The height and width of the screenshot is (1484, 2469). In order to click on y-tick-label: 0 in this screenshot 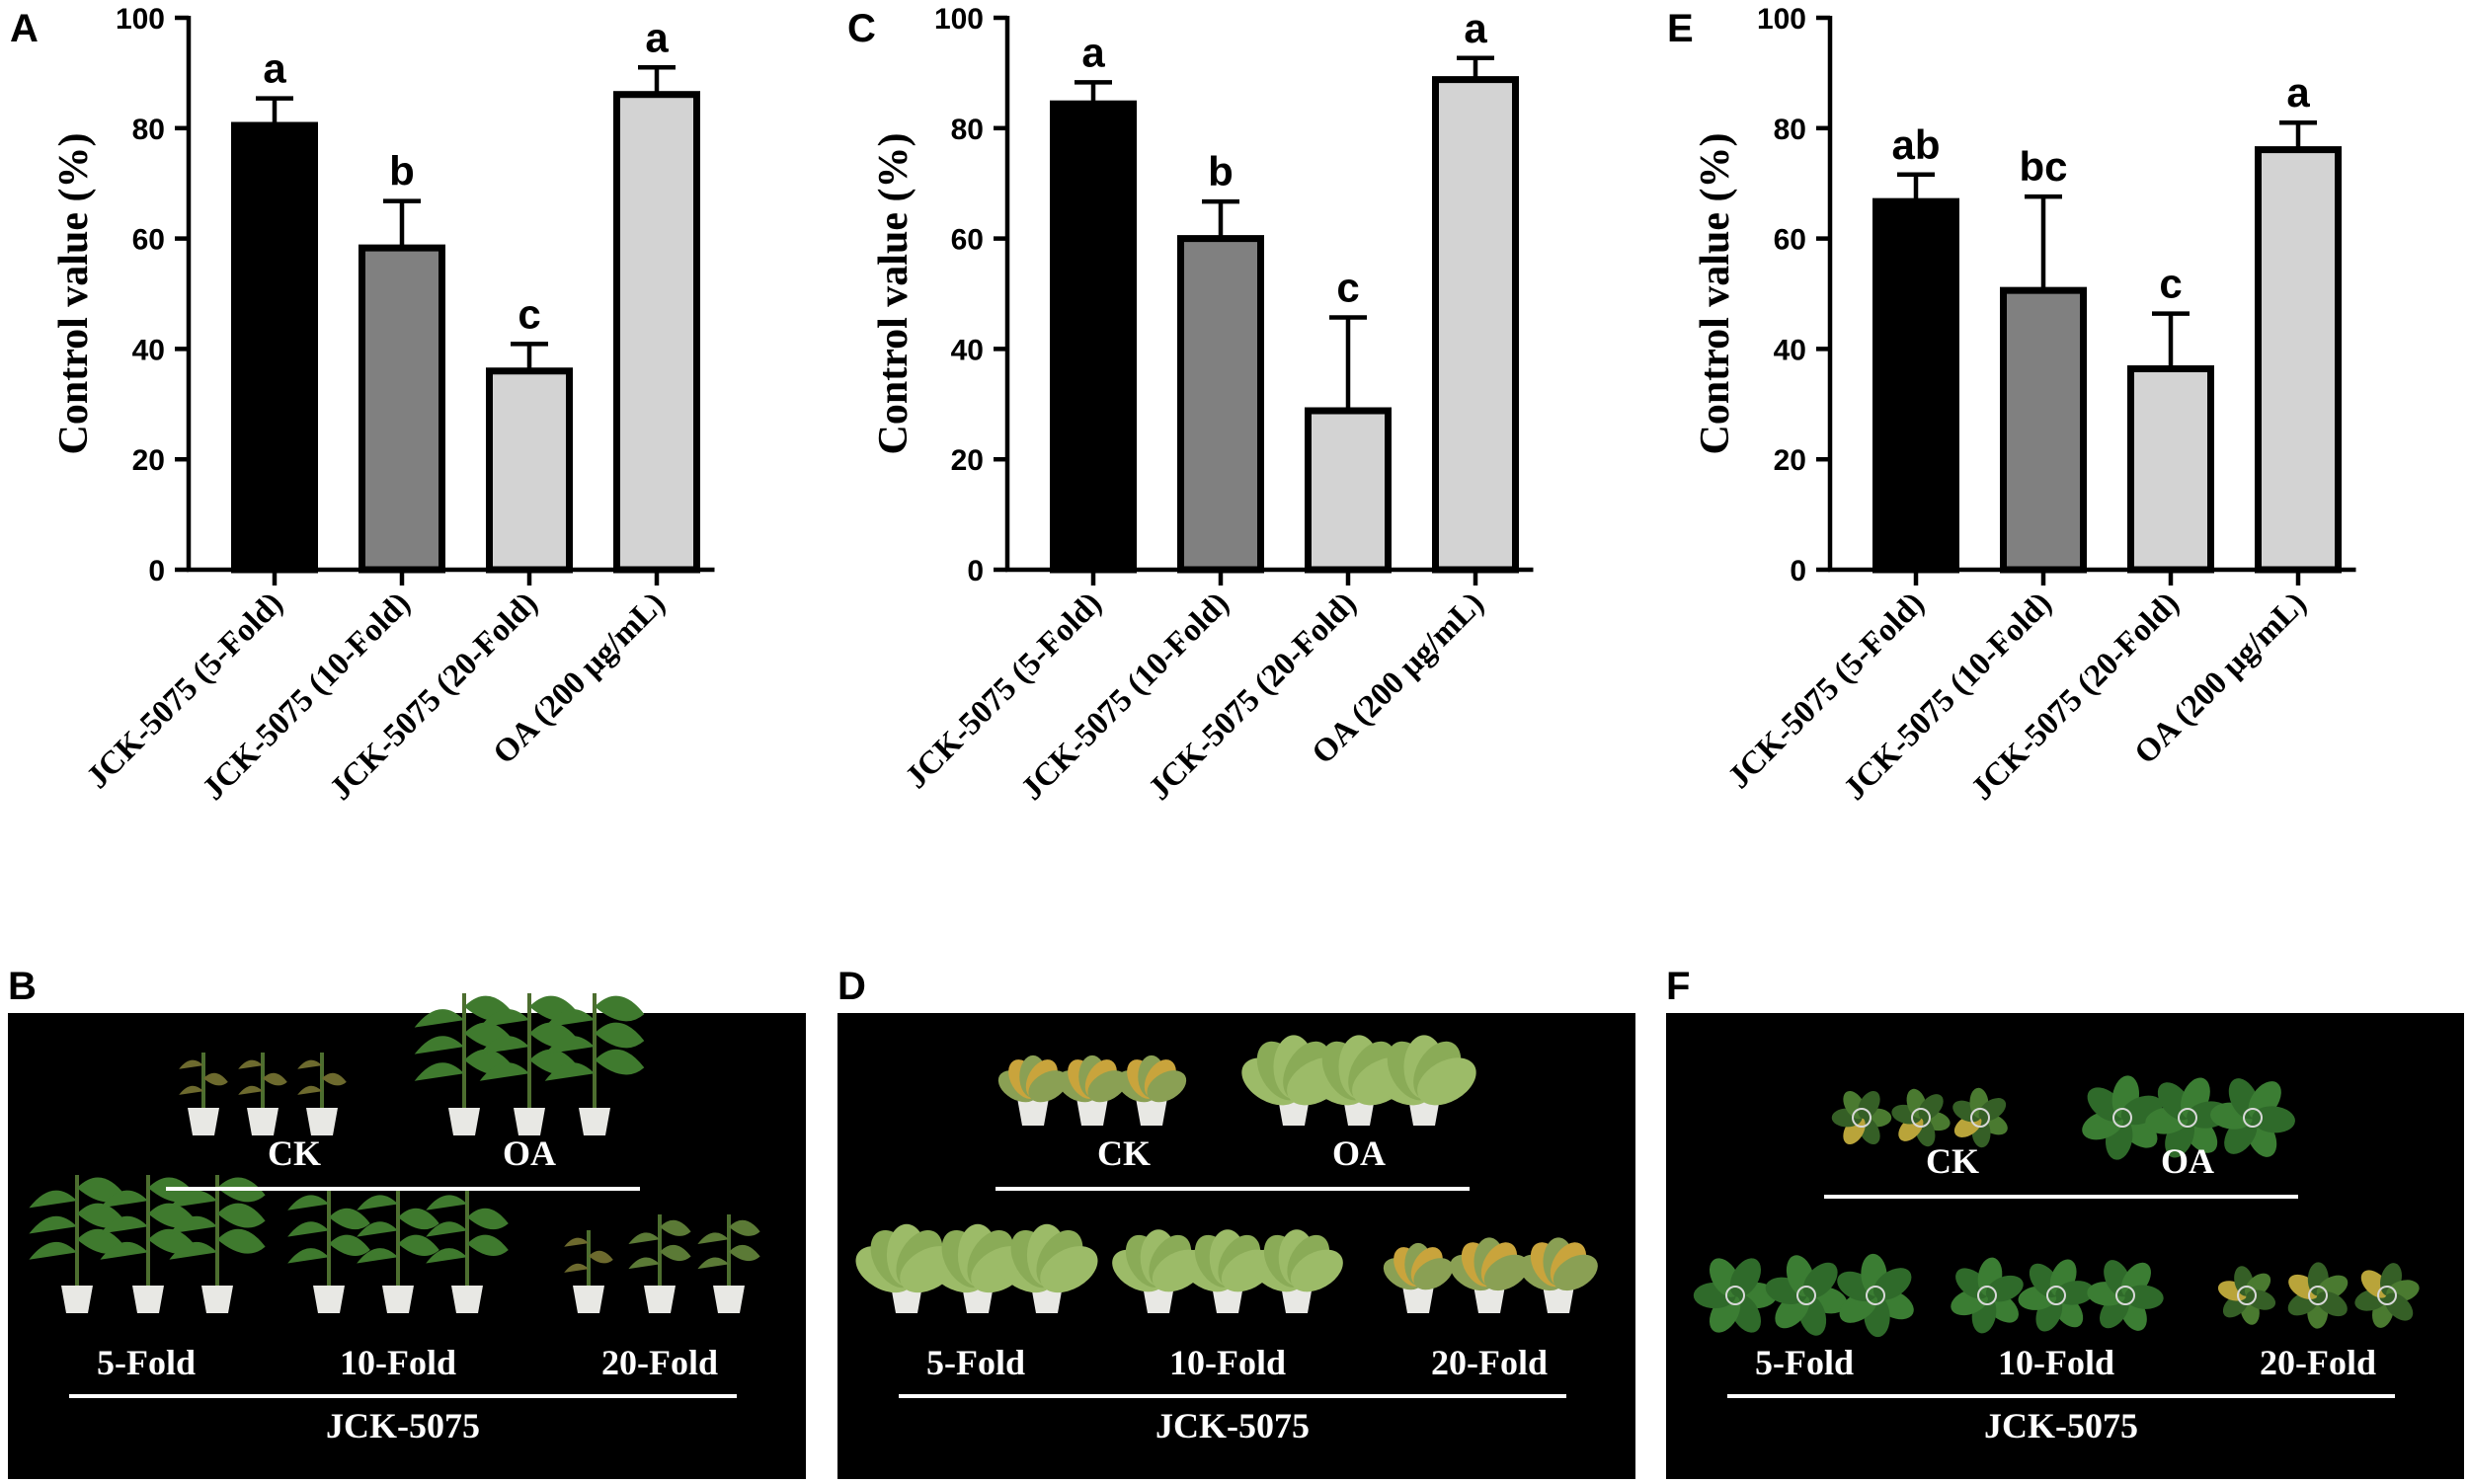, I will do `click(156, 571)`.